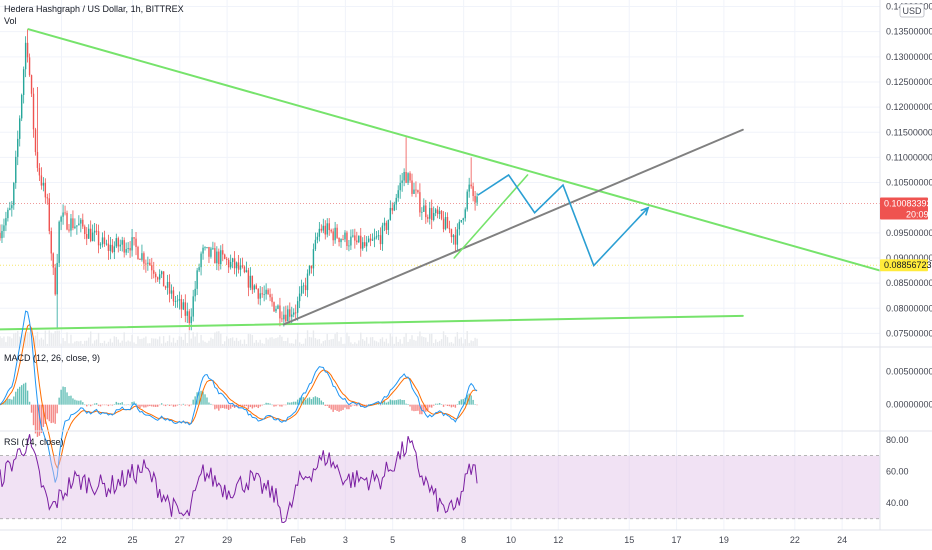 This screenshot has height=550, width=932. Describe the element at coordinates (558, 540) in the screenshot. I see `time-tick-label: 12` at that location.